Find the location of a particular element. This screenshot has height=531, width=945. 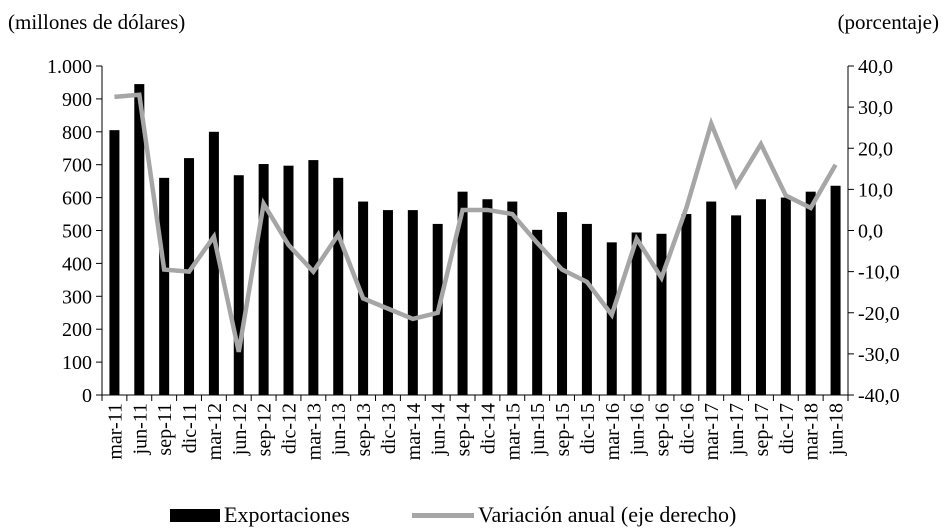

right-tick-label: 20,0 is located at coordinates (875, 149).